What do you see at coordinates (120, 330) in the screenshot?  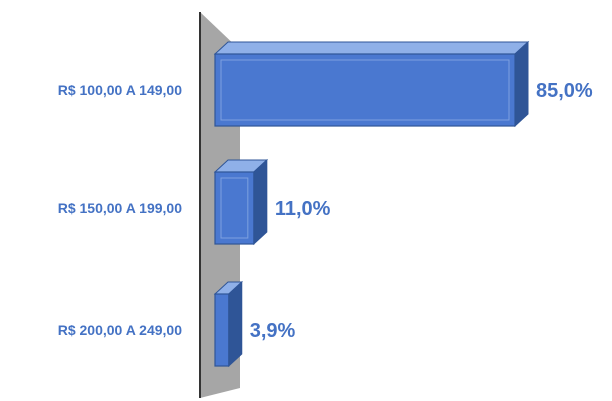 I see `category-label: R$ 200,00 A 249,00` at bounding box center [120, 330].